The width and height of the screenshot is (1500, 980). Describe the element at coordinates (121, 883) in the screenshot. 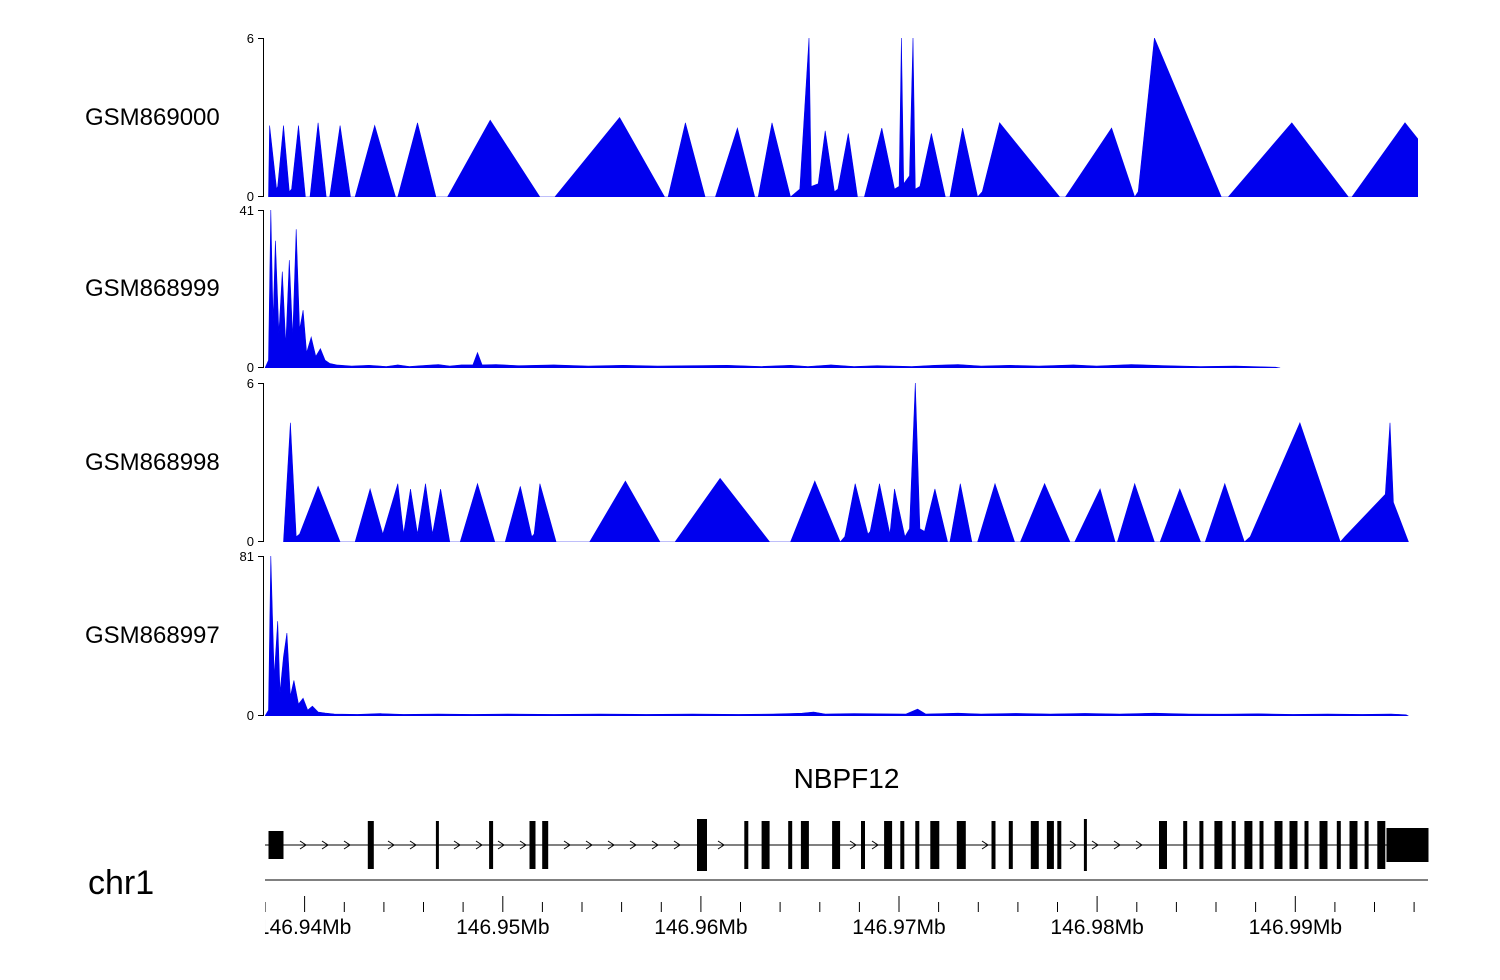

I see `chromosome-label: chr1` at that location.